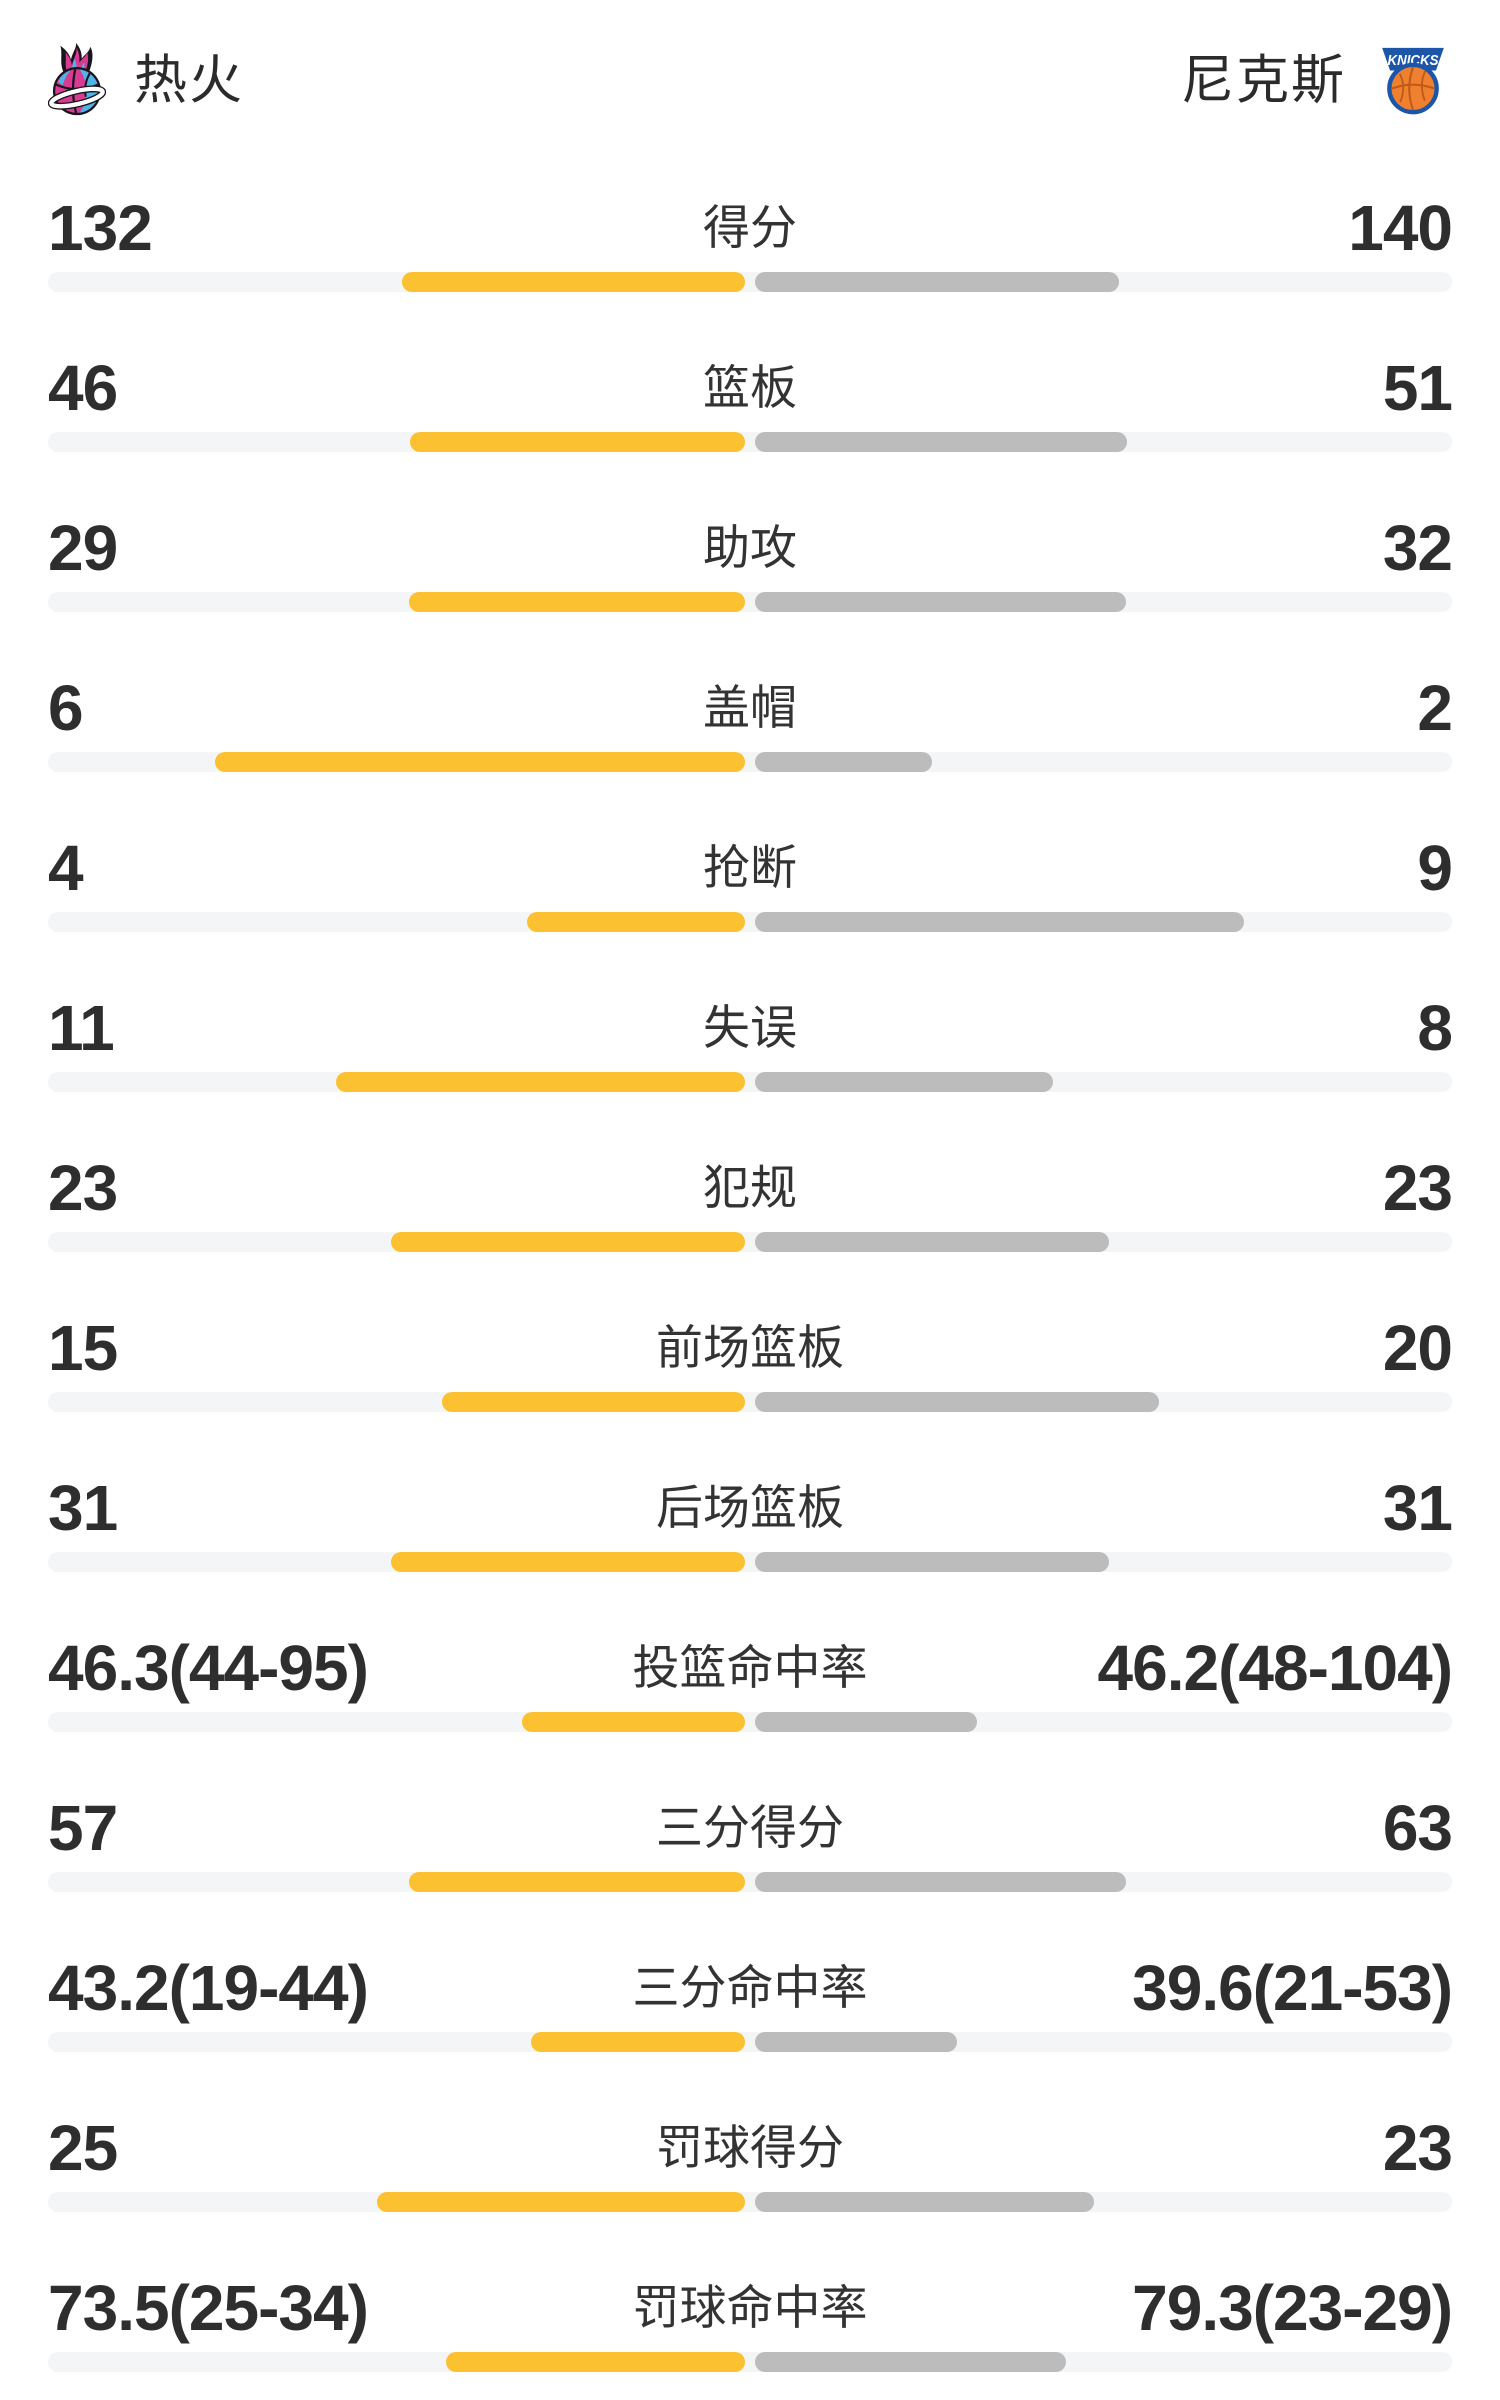  I want to click on stat-label: 盖帽, so click(750, 707).